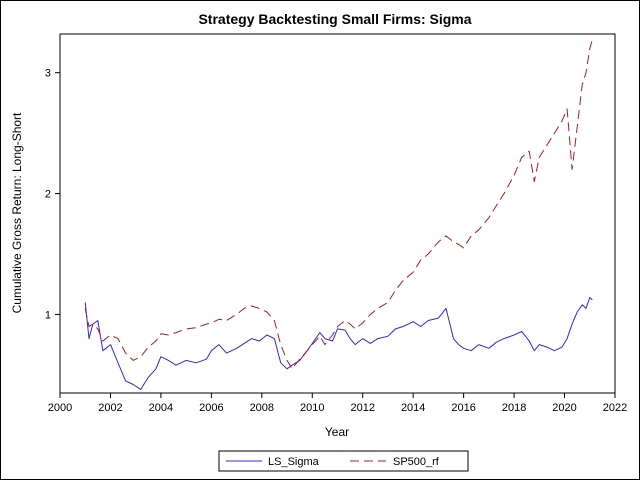 This screenshot has height=480, width=640. What do you see at coordinates (413, 408) in the screenshot?
I see `x-tick-label: 2014` at bounding box center [413, 408].